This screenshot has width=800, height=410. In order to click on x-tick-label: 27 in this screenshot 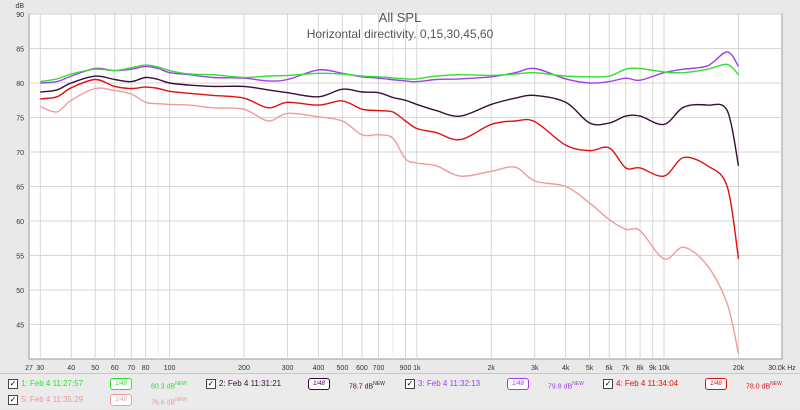, I will do `click(29, 368)`.